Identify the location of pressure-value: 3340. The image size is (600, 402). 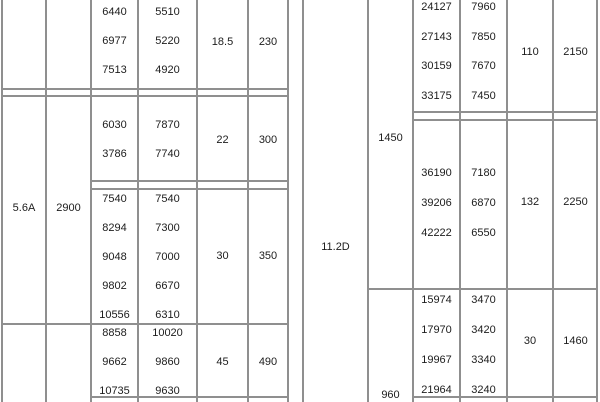
(483, 360).